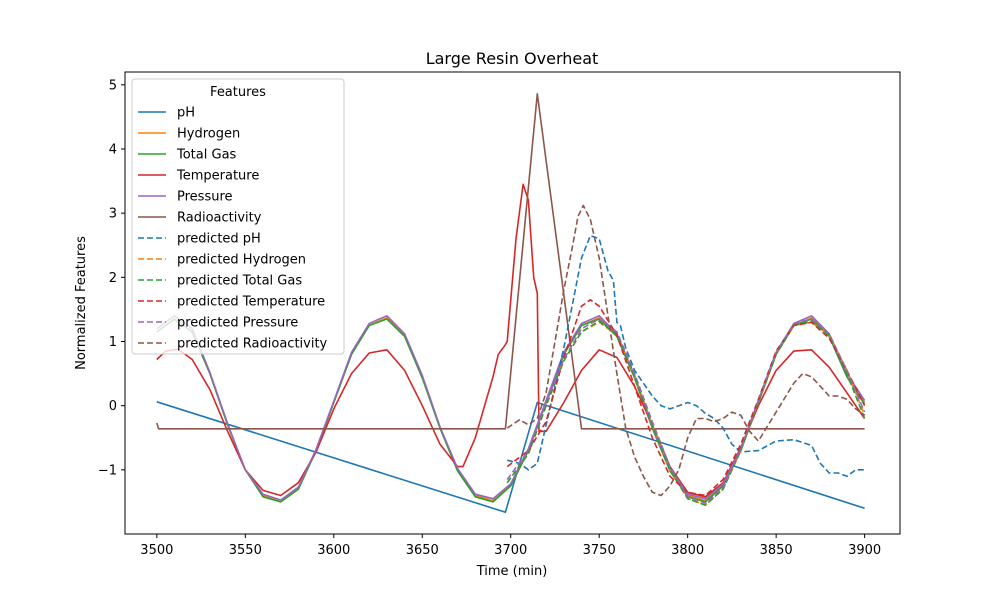 This screenshot has width=1000, height=604. I want to click on y-tick-label: 0, so click(113, 406).